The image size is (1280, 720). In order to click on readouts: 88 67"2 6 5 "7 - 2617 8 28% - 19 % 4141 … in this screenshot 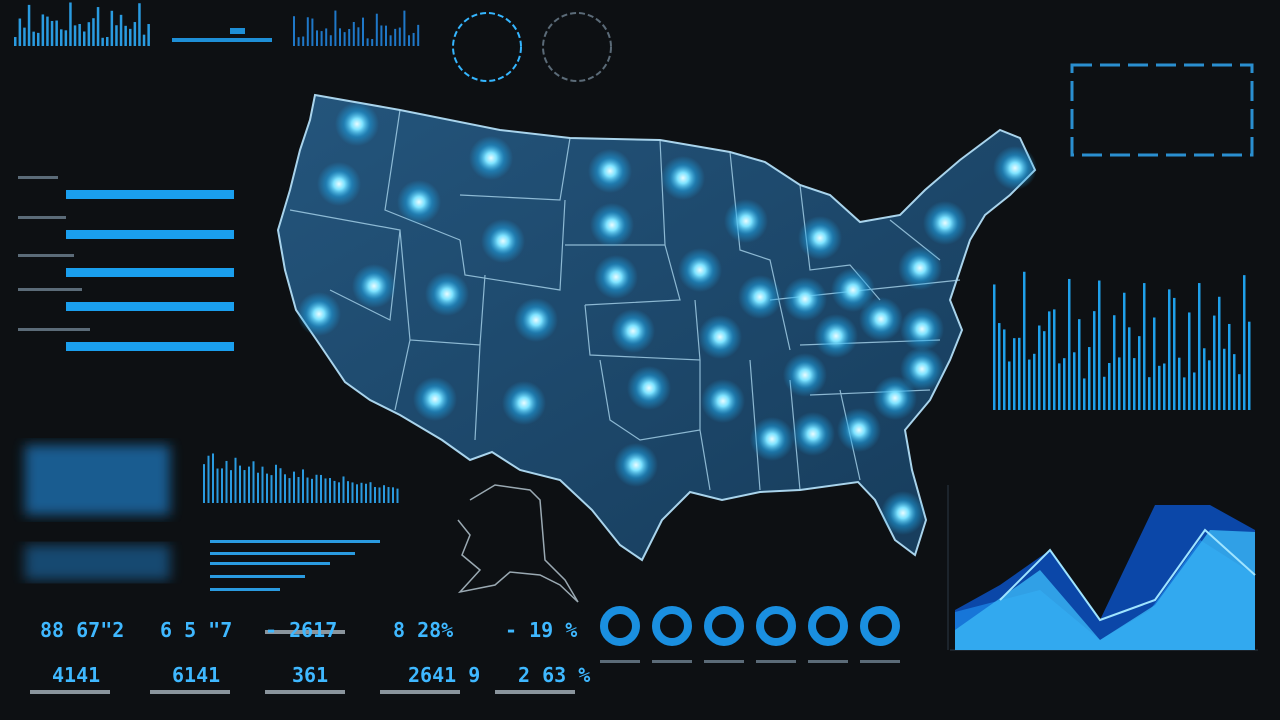, I will do `click(315, 652)`.